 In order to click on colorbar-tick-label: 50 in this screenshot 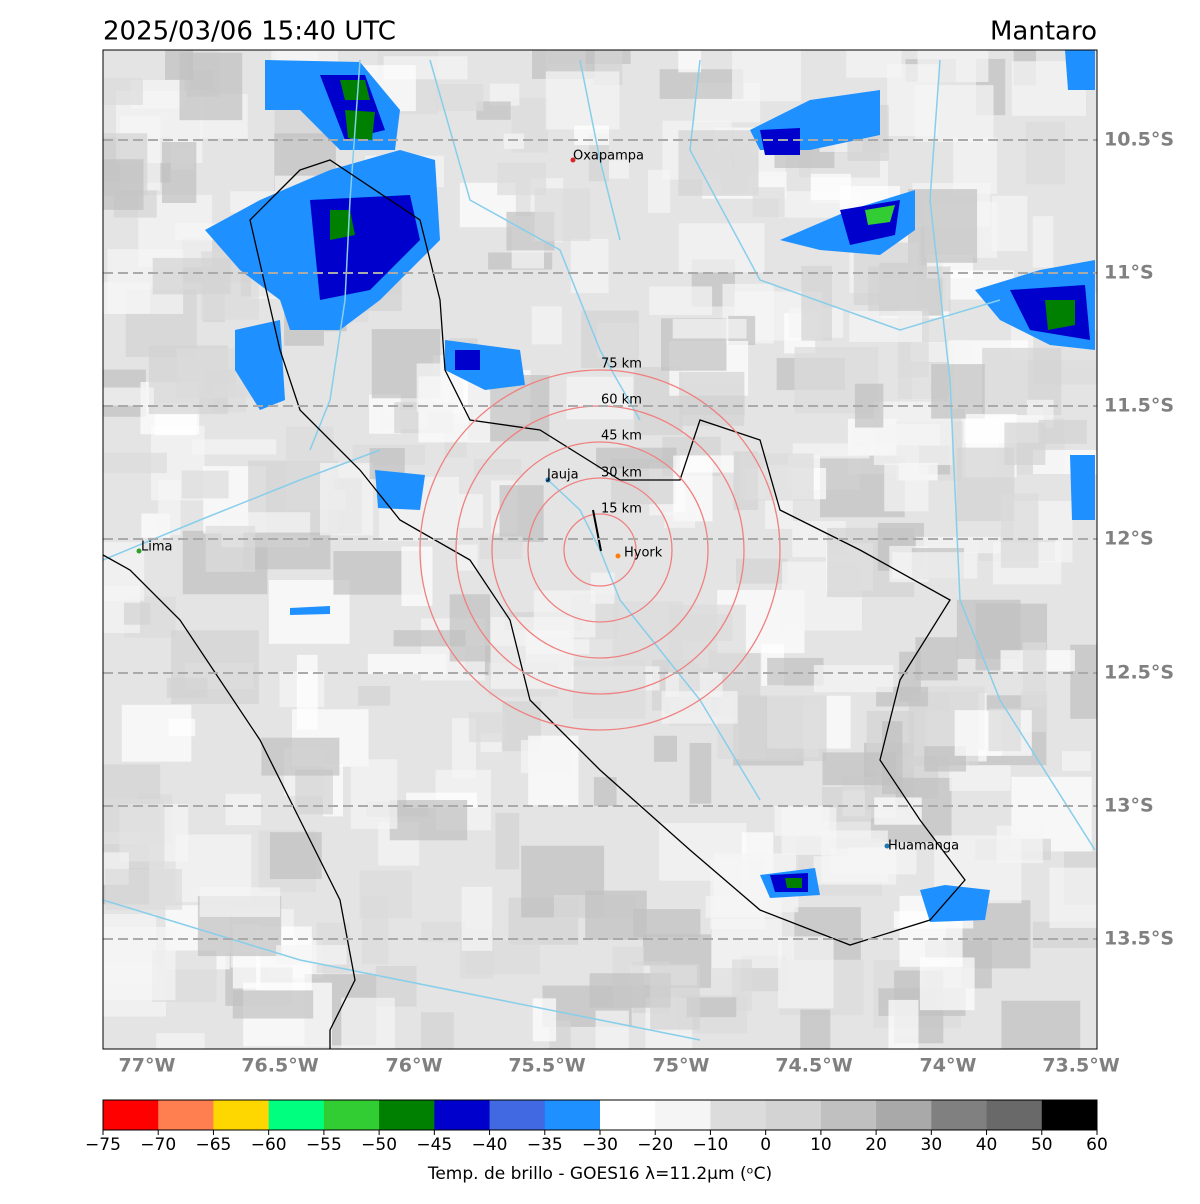, I will do `click(1042, 1145)`.